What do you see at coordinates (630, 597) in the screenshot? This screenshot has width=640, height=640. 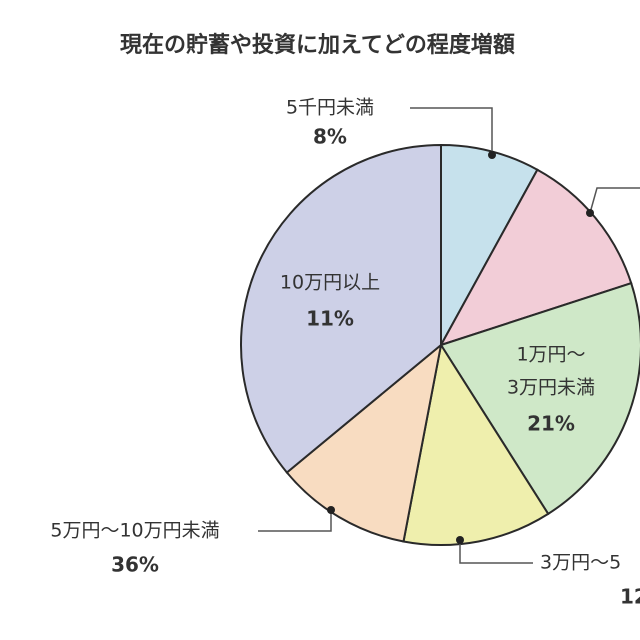 I see `value-label: 12` at bounding box center [630, 597].